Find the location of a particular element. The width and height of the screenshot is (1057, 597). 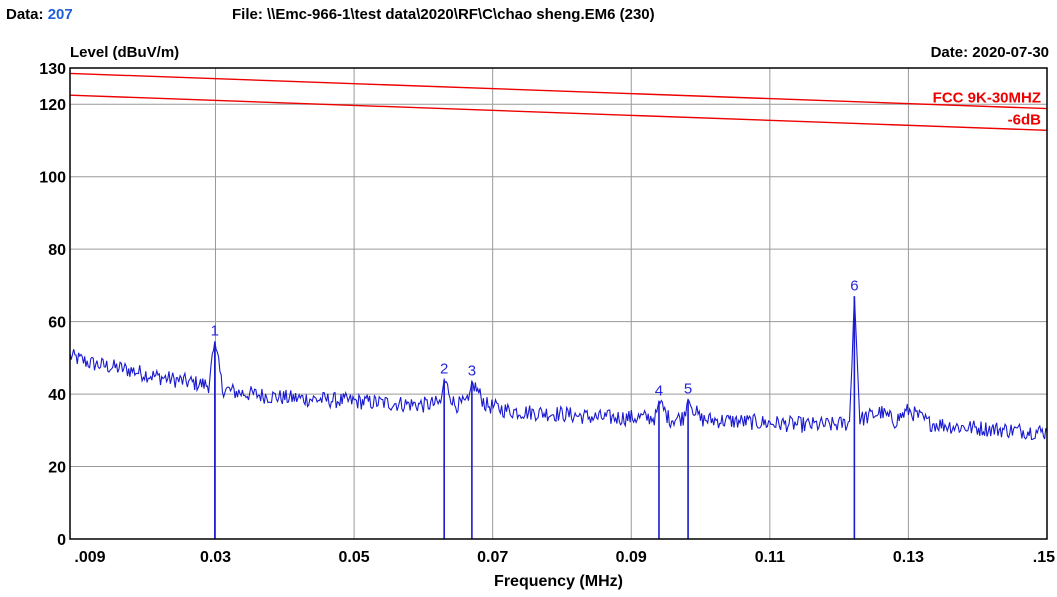

test-date: Date: 2020-07-30 is located at coordinates (989, 52).